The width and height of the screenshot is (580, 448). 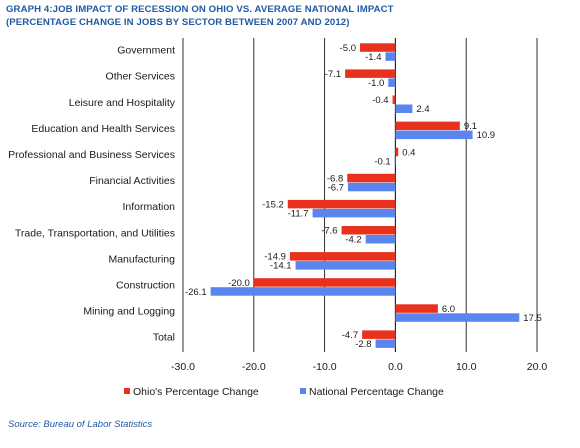 What do you see at coordinates (408, 152) in the screenshot?
I see `data-label: 0.4` at bounding box center [408, 152].